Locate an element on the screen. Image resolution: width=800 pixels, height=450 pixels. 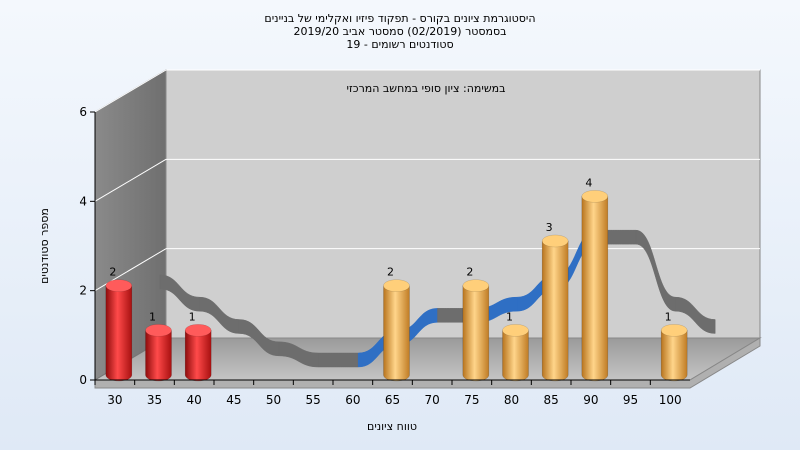
y-tick-label: 4 is located at coordinates (83, 201).